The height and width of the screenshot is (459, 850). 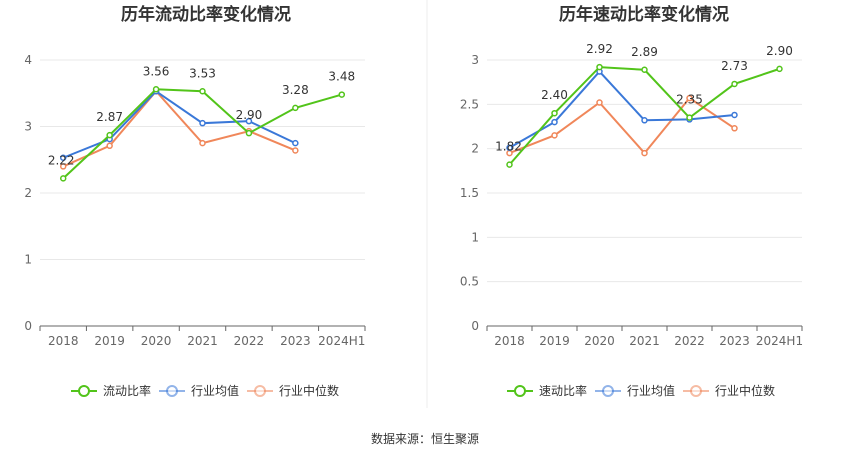 What do you see at coordinates (469, 193) in the screenshot?
I see `y-tick-label: 1.5` at bounding box center [469, 193].